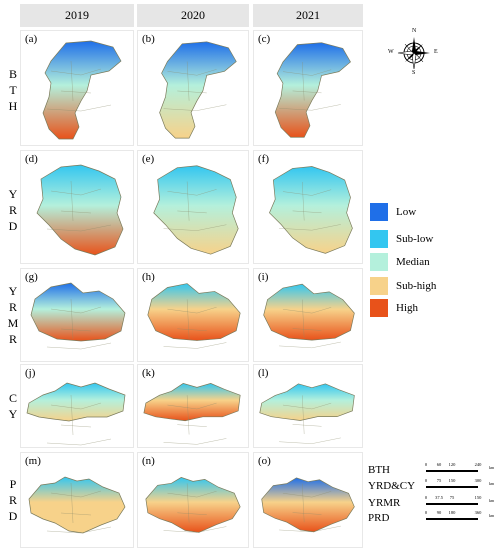 This screenshot has height=550, width=496. I want to click on panel-label: (d), so click(31, 159).